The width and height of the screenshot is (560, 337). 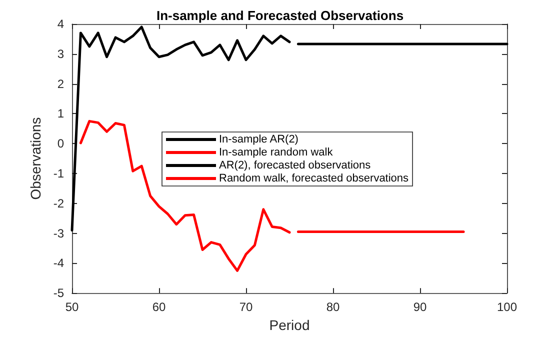 I want to click on legend-label: AR(2), forecasted observations, so click(x=295, y=166).